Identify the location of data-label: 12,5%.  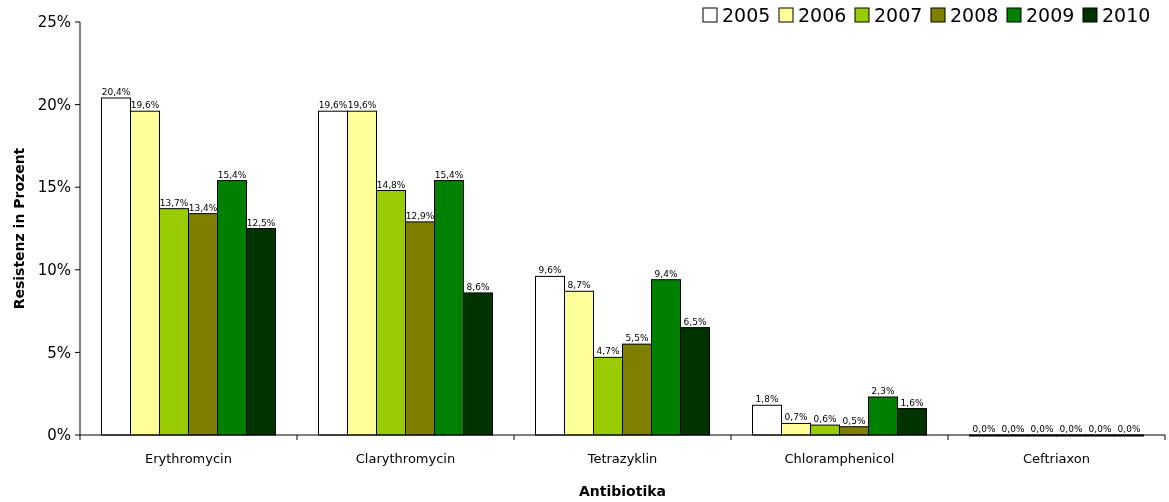
(261, 222).